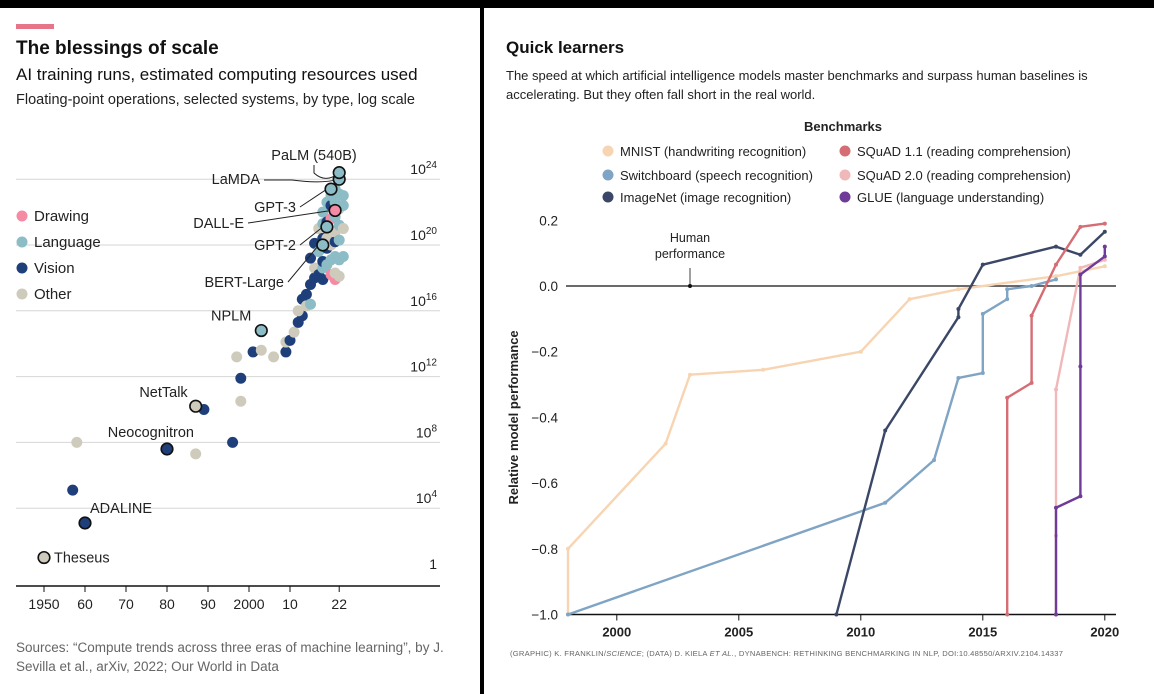 The height and width of the screenshot is (694, 1154). What do you see at coordinates (126, 604) in the screenshot?
I see `x-tick-label: 70` at bounding box center [126, 604].